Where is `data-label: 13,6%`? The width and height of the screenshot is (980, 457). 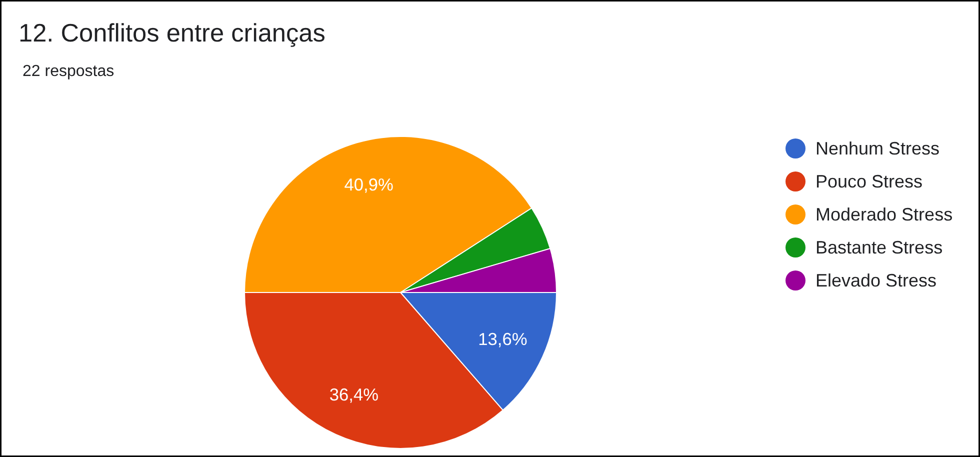
data-label: 13,6% is located at coordinates (503, 339).